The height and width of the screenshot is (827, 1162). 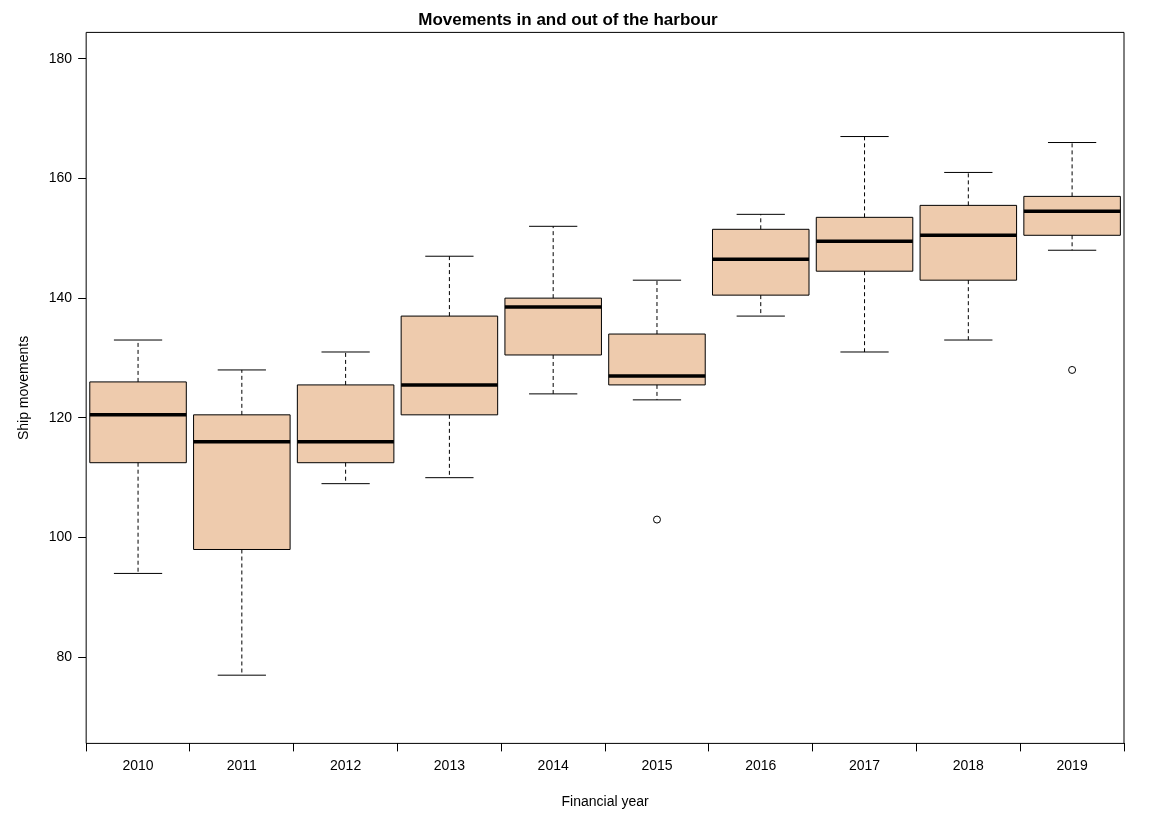 I want to click on x-tick-label: 2011, so click(x=242, y=764).